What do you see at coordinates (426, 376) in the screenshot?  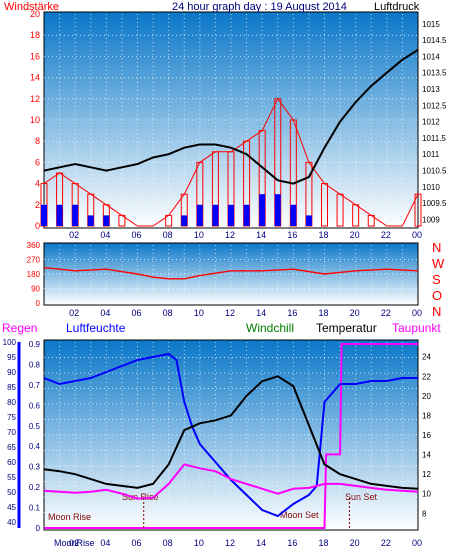 I see `panel3-temp-tick: 22` at bounding box center [426, 376].